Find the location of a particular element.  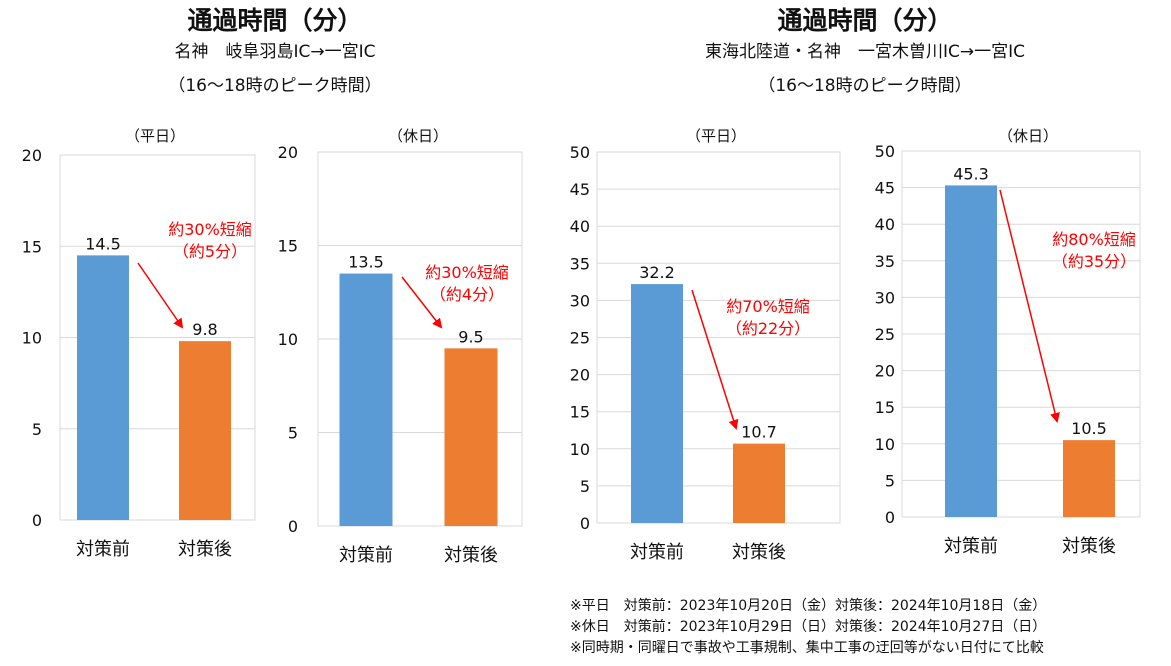

reduction-minutes: （約35分） is located at coordinates (1094, 261).